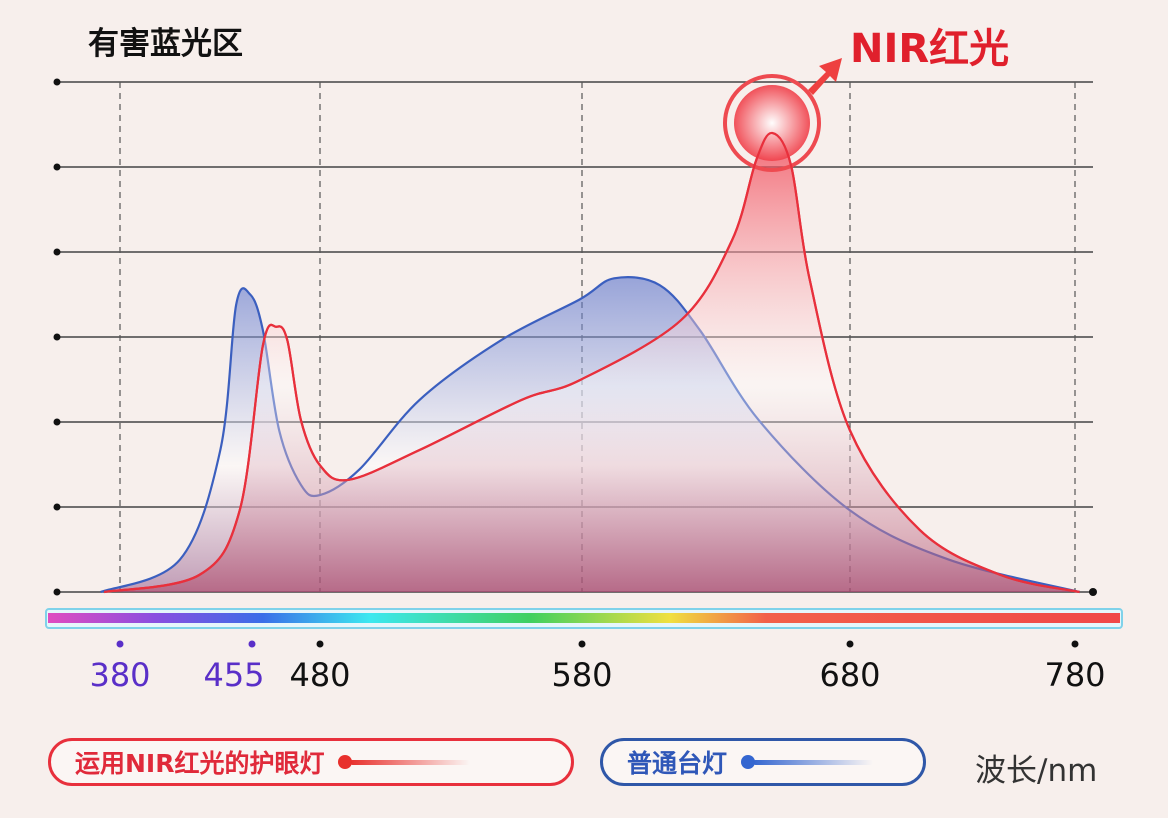  Describe the element at coordinates (1074, 675) in the screenshot. I see `x-tick-label: 780` at that location.